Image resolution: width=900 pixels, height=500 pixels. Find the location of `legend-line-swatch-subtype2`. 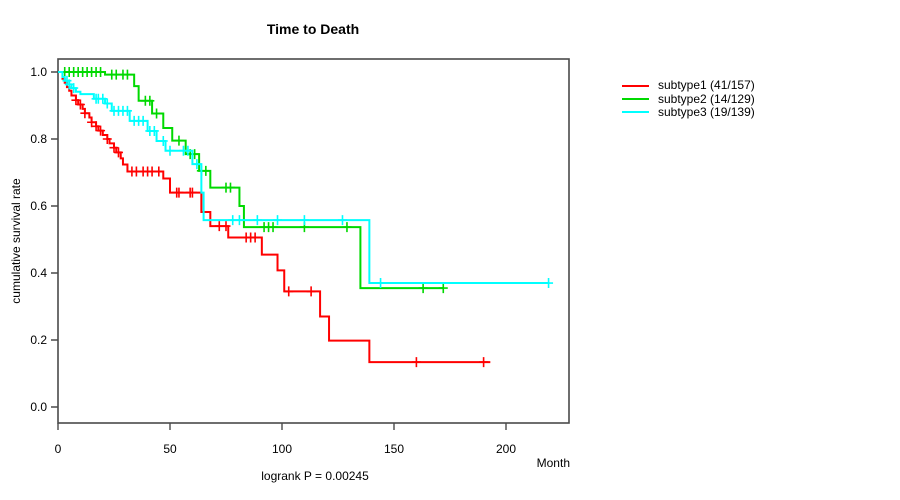

legend-line-swatch-subtype2 is located at coordinates (635, 99).